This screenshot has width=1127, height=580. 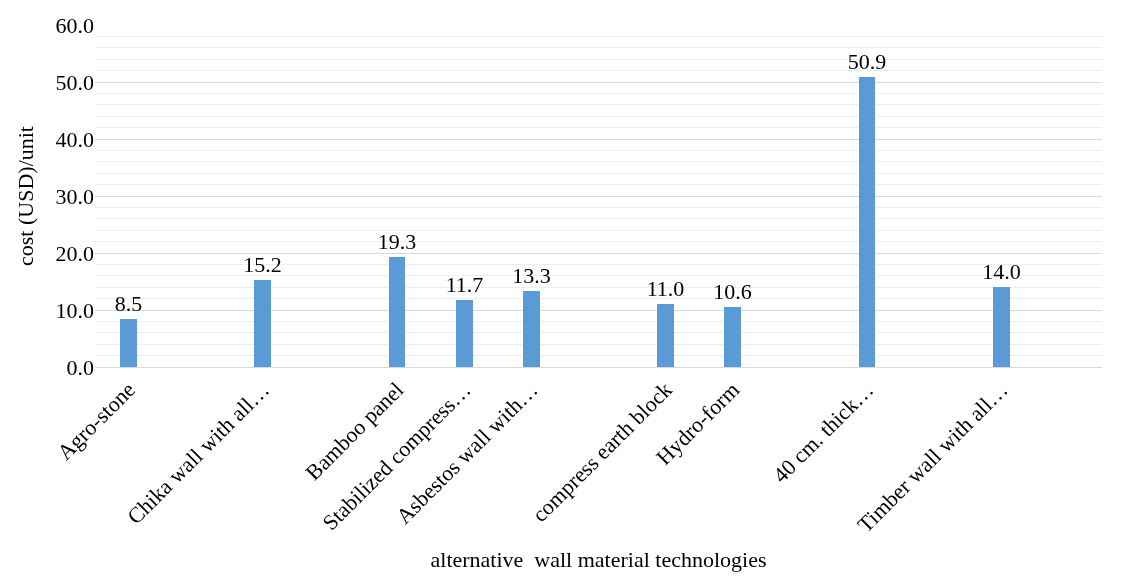 I want to click on data-label: 14.0, so click(x=1001, y=271).